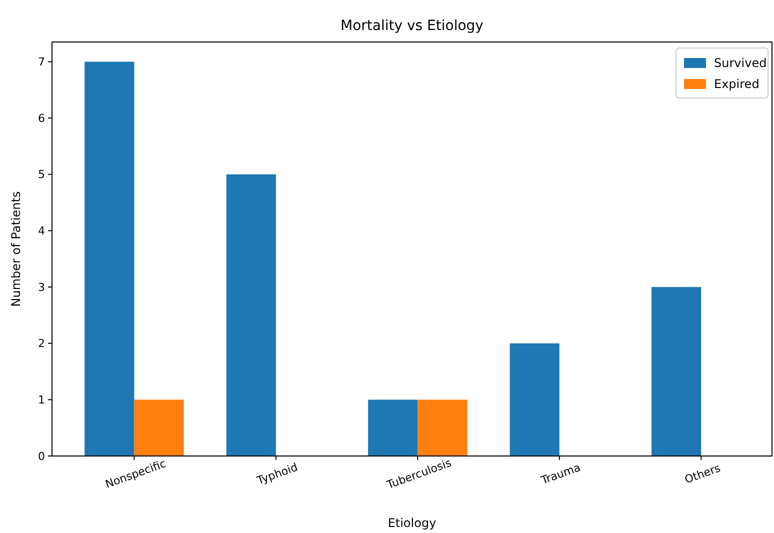 Image resolution: width=774 pixels, height=533 pixels. I want to click on y-tick-label: 1, so click(41, 400).